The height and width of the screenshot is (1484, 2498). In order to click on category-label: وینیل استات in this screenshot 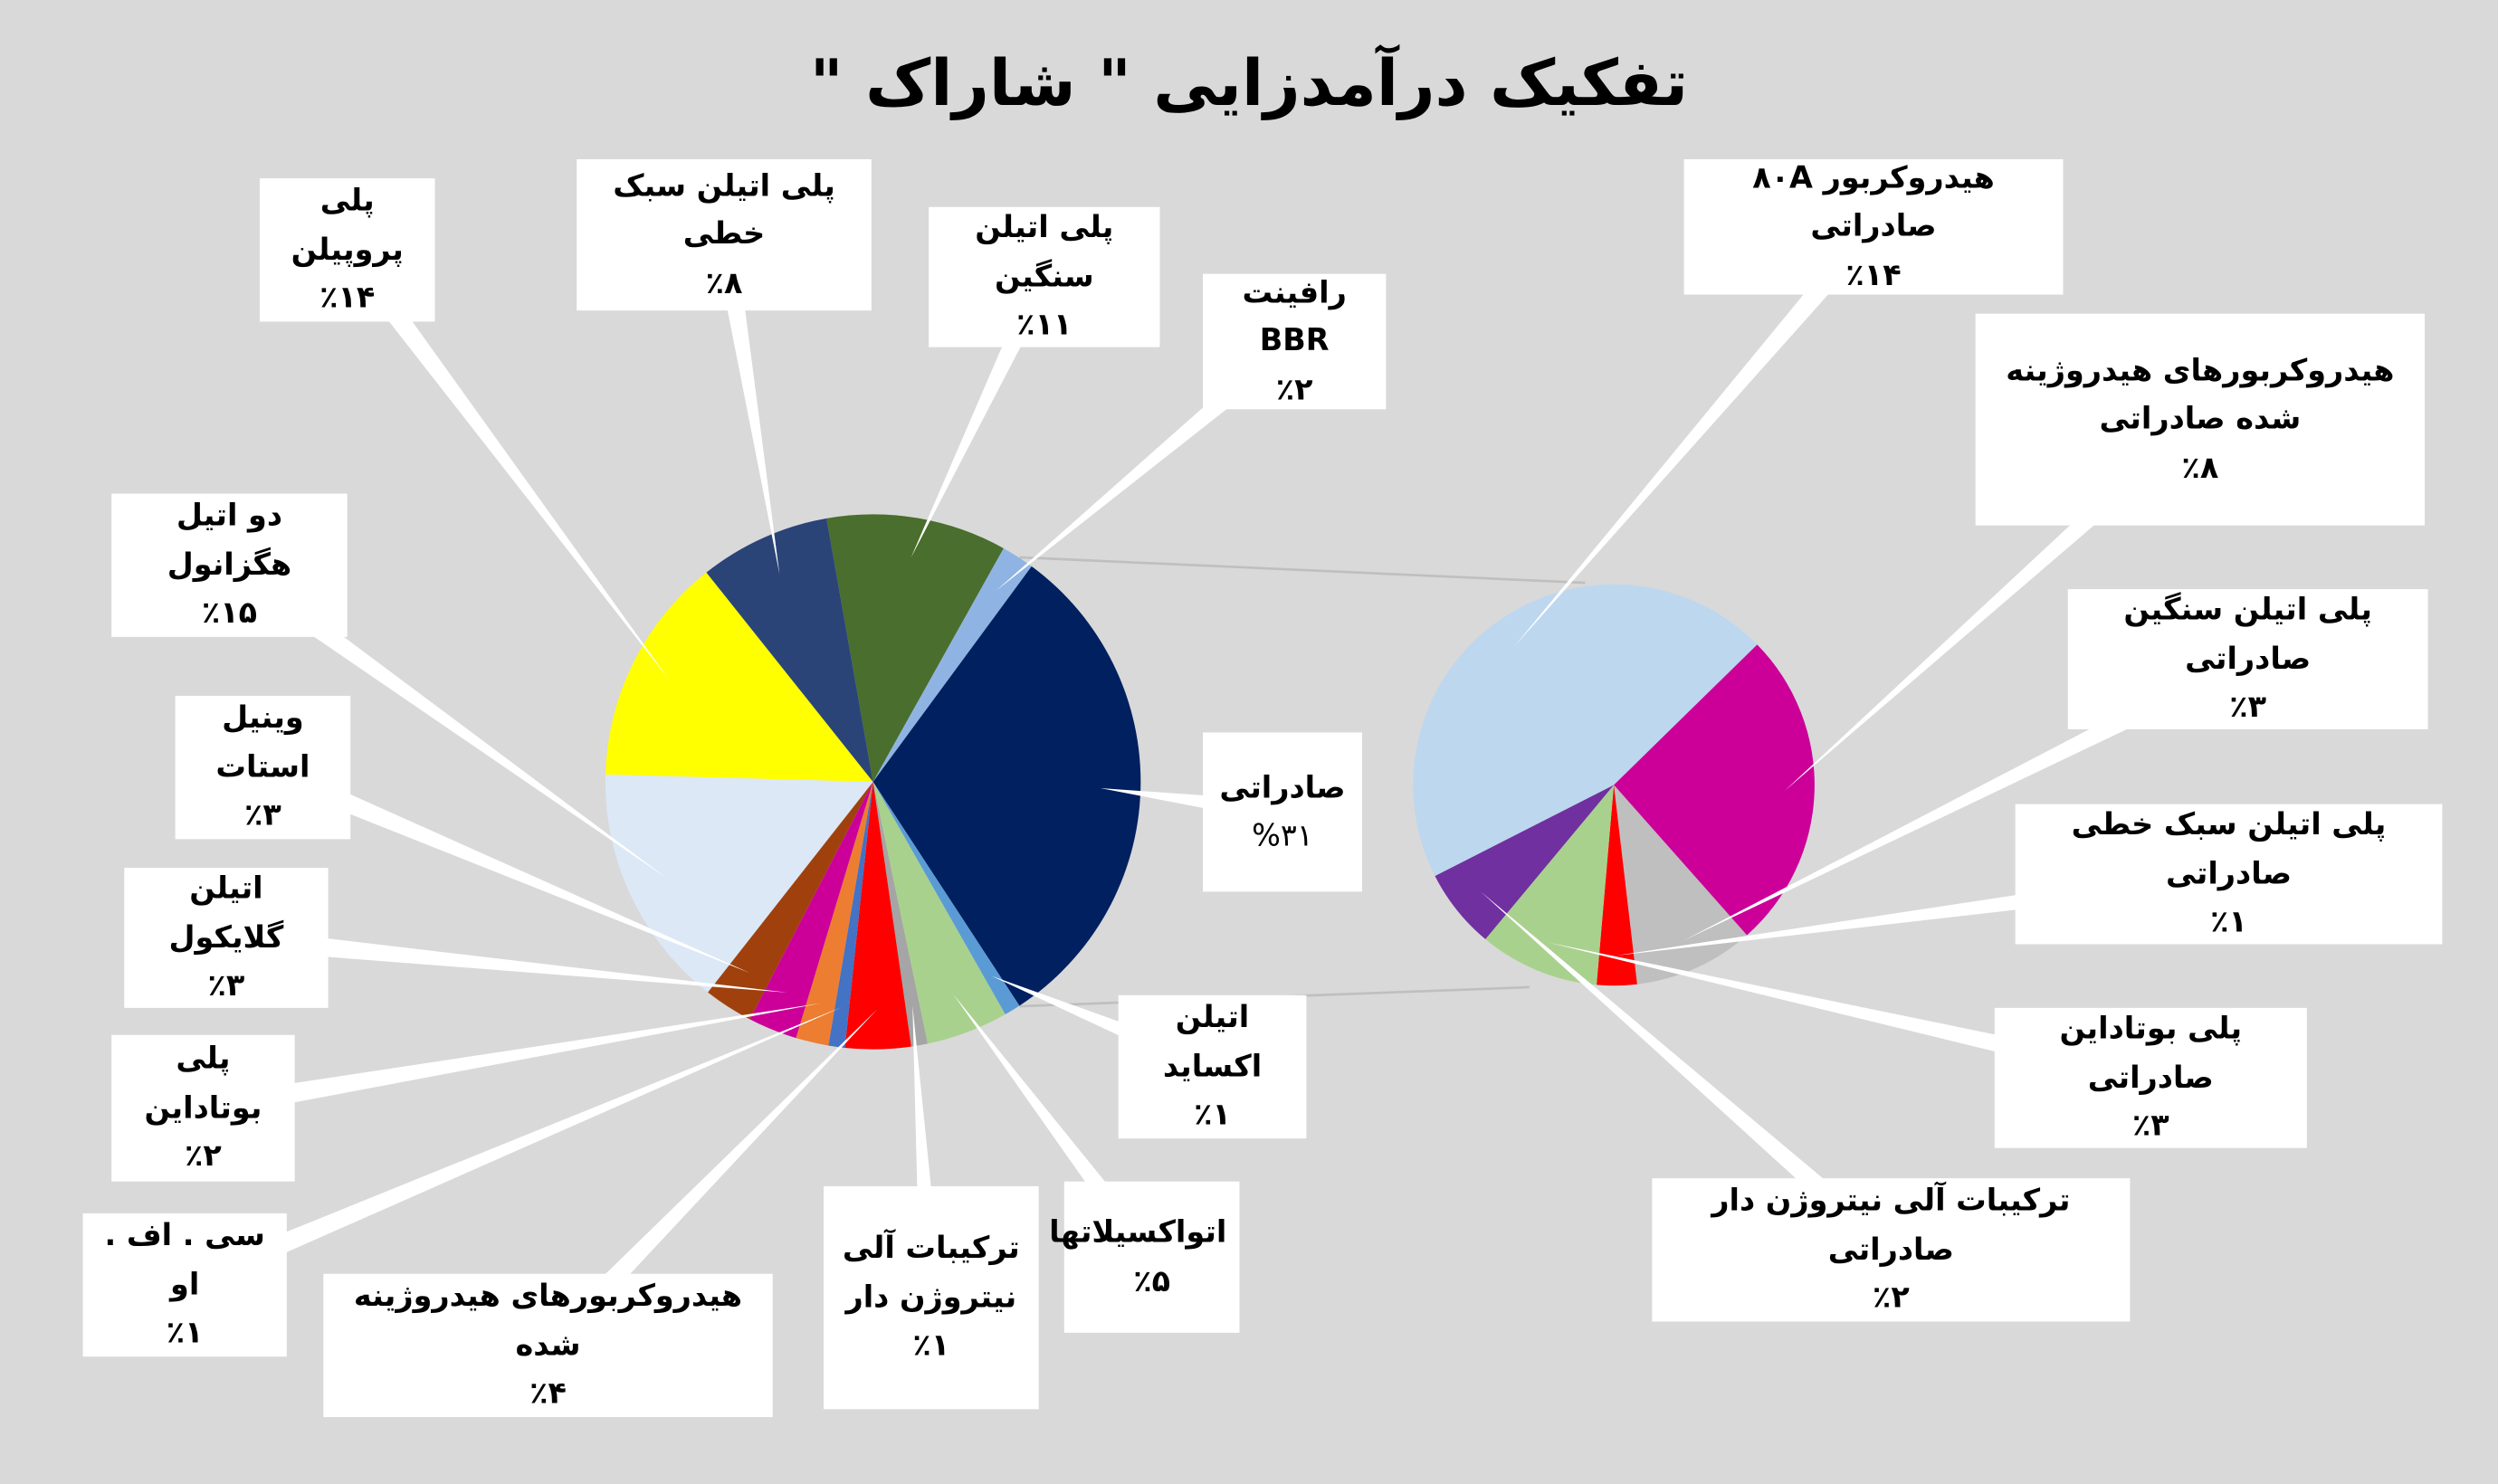, I will do `click(262, 742)`.